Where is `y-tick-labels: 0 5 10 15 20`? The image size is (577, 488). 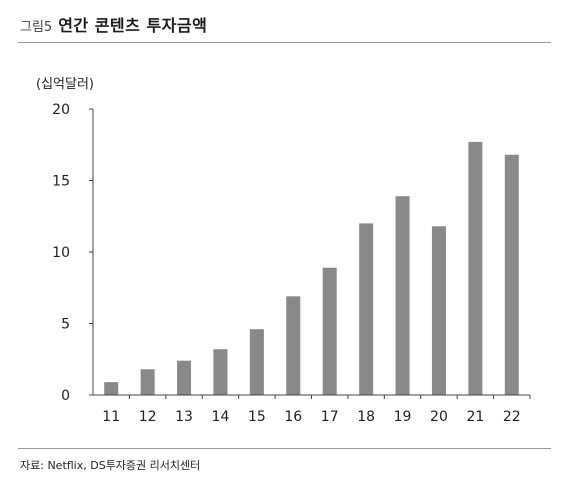
y-tick-labels: 0 5 10 15 20 is located at coordinates (61, 253).